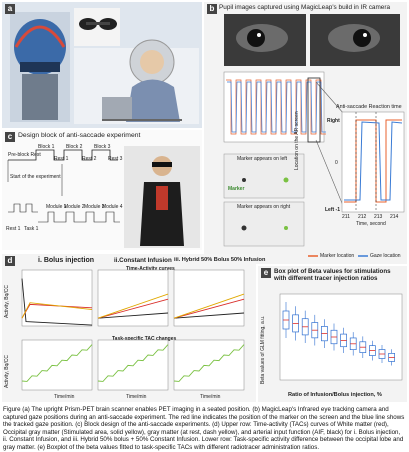  I want to click on raw-marker-trace, so click(276, 107).